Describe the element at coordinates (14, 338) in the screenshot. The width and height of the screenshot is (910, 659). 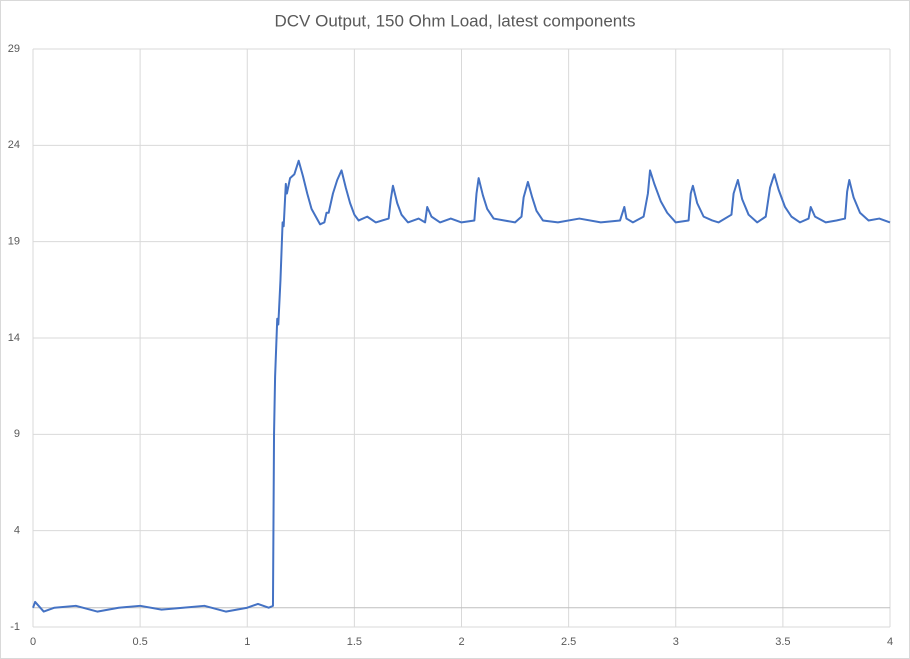
I see `y-tick-label: 14` at that location.